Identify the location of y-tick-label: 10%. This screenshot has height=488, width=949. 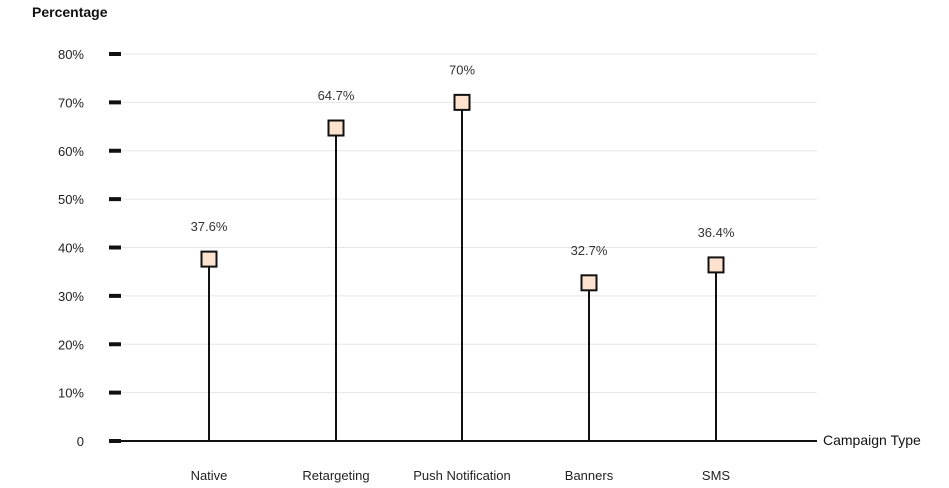
(71, 393).